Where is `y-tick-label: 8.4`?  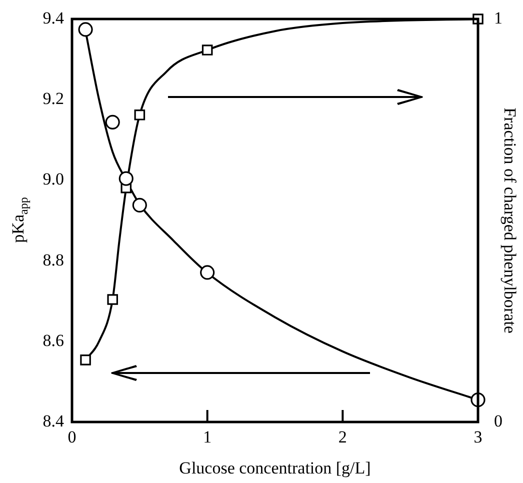 y-tick-label: 8.4 is located at coordinates (53, 420).